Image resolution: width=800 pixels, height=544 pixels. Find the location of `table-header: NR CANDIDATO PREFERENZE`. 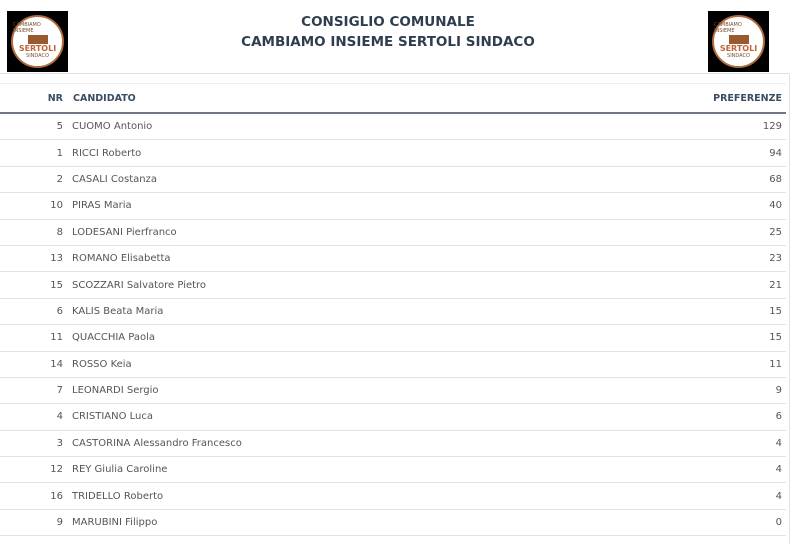

table-header: NR CANDIDATO PREFERENZE is located at coordinates (393, 98).